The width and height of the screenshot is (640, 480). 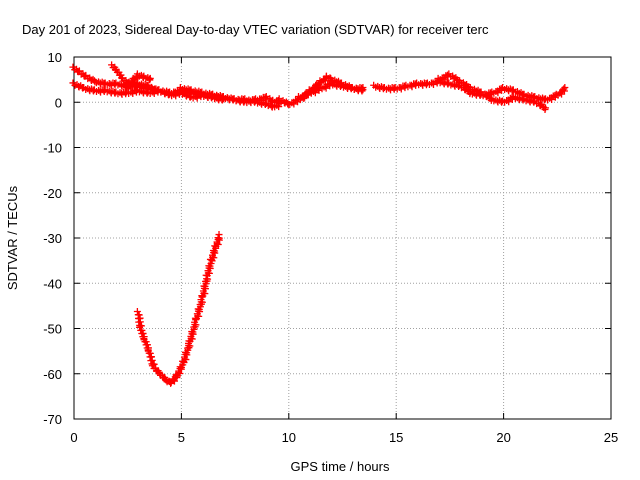 I want to click on y-axis-label: SDTVAR / TECUs, so click(x=12, y=237).